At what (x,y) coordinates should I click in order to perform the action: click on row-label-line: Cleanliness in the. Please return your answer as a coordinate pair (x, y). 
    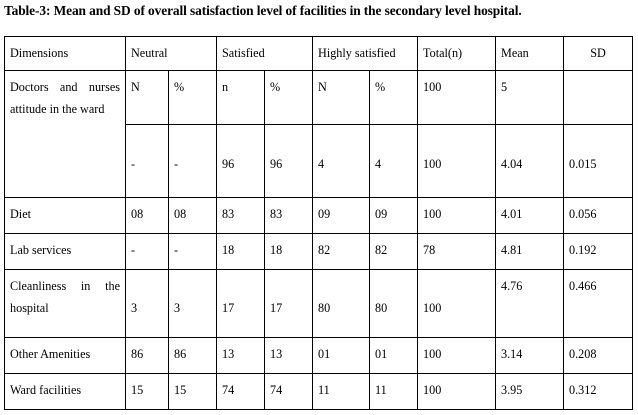
    Looking at the image, I should click on (65, 286).